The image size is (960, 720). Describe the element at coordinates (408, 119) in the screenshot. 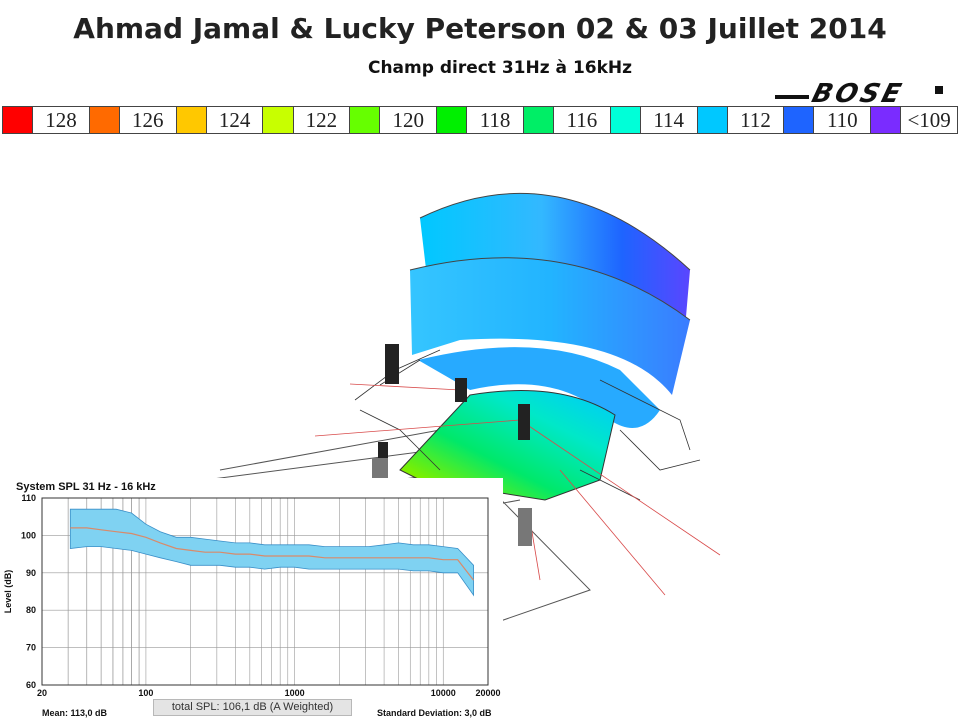

I see `legend-label: 120` at that location.